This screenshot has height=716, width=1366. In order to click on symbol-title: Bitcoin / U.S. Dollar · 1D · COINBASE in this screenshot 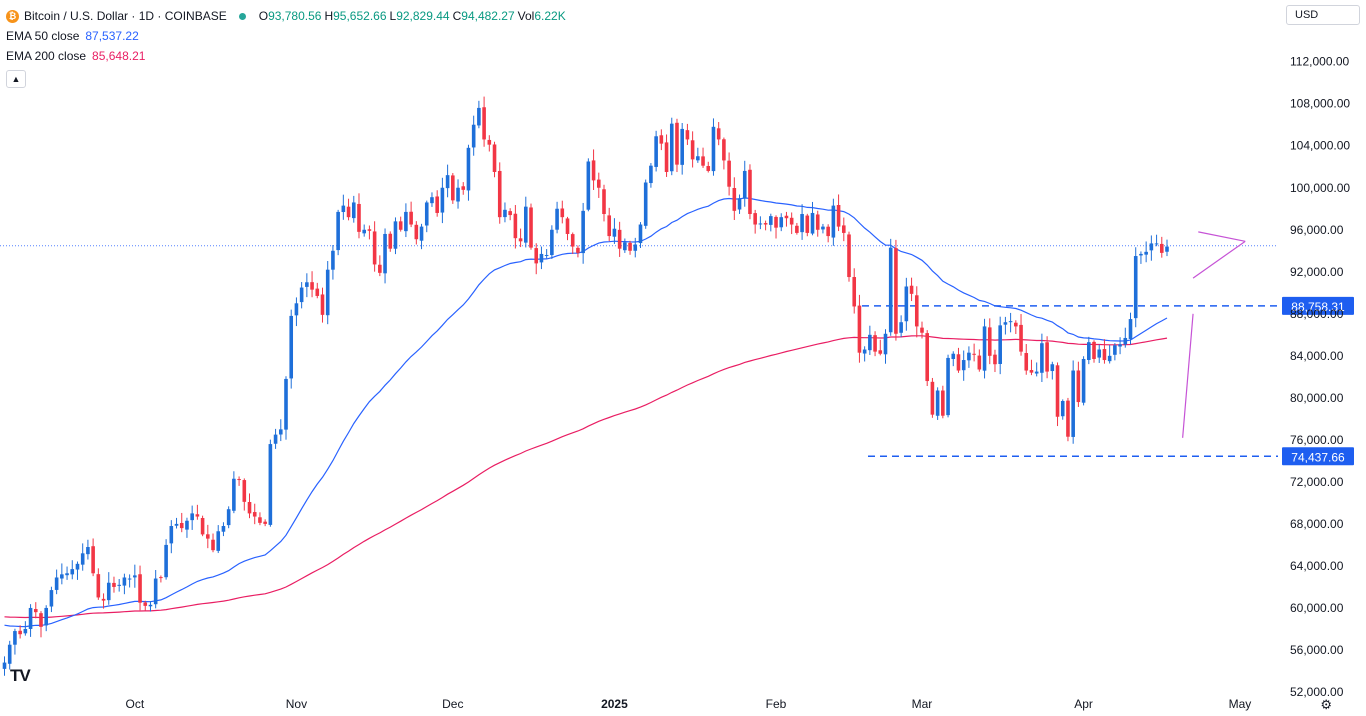, I will do `click(125, 16)`.